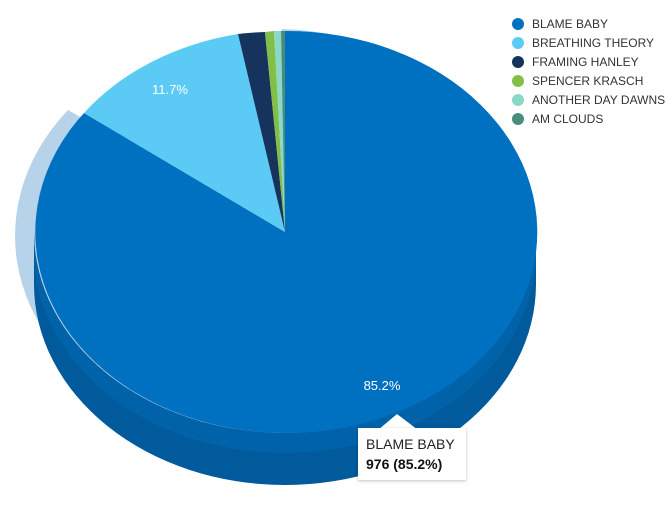  I want to click on slice-another-day-dawns, so click(279, 131).